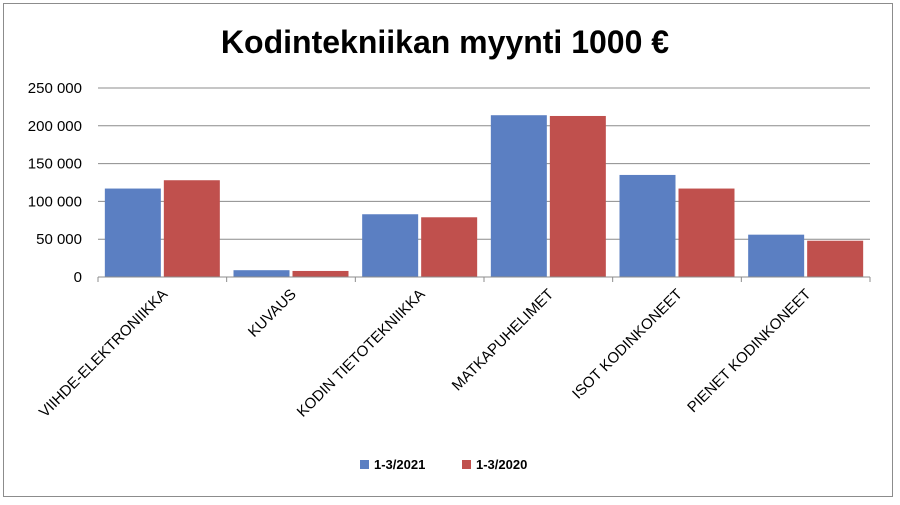 Image resolution: width=900 pixels, height=505 pixels. I want to click on x-tick-label: PIENET KODINKONEET, so click(749, 351).